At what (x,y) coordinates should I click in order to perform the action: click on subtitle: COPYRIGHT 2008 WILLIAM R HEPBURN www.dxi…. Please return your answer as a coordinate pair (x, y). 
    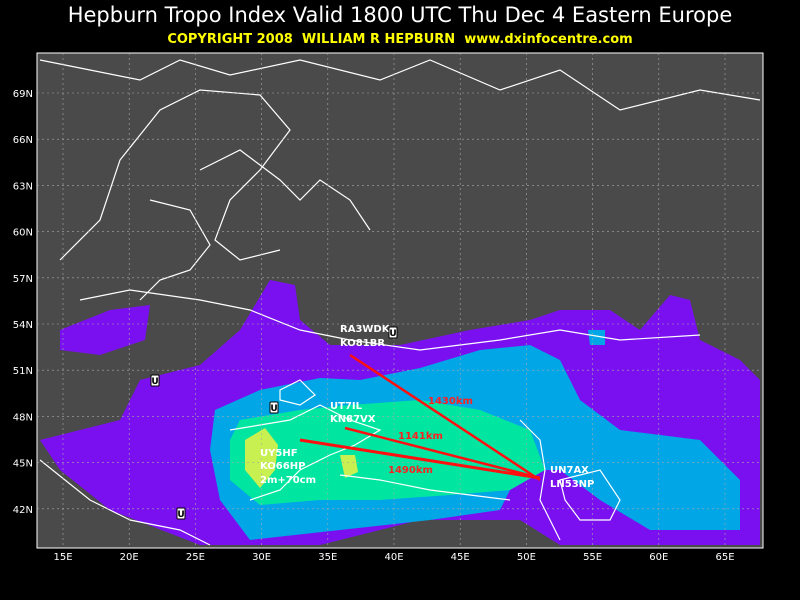
    Looking at the image, I should click on (399, 39).